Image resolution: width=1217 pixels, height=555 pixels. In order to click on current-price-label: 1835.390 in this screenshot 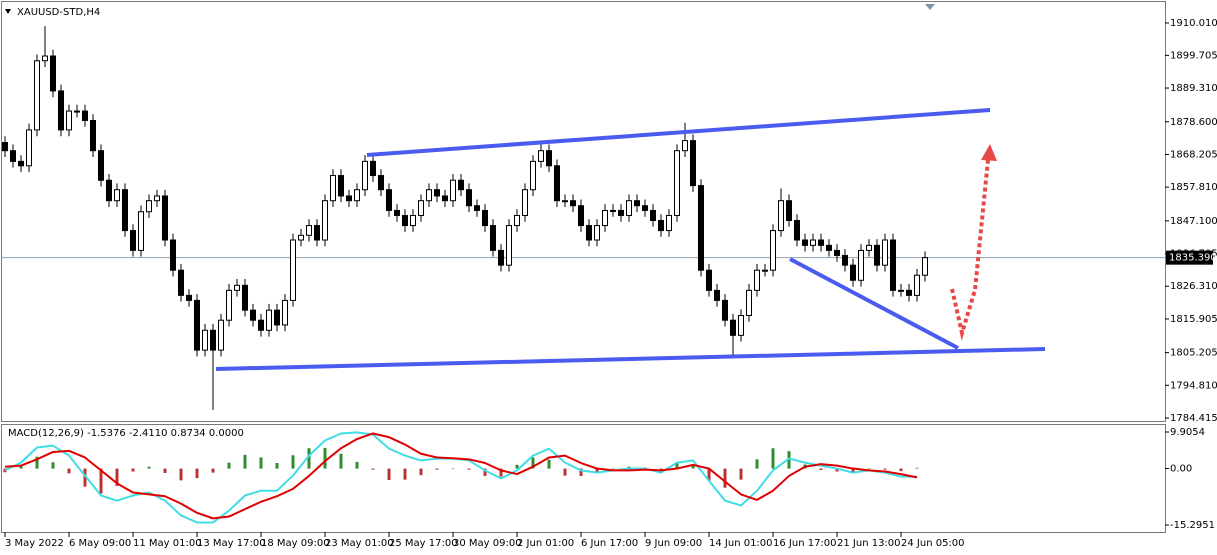, I will do `click(1193, 258)`.